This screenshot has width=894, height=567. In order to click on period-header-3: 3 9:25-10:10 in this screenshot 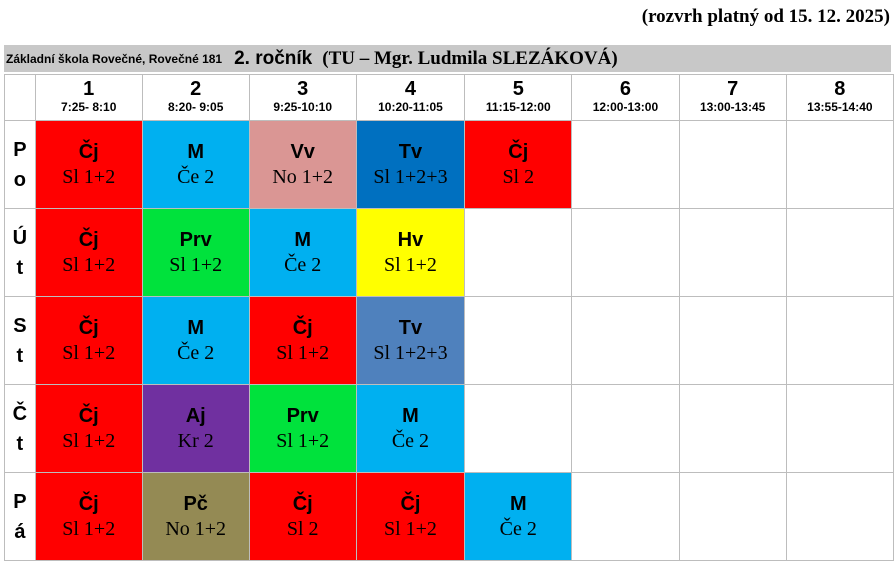, I will do `click(302, 97)`.